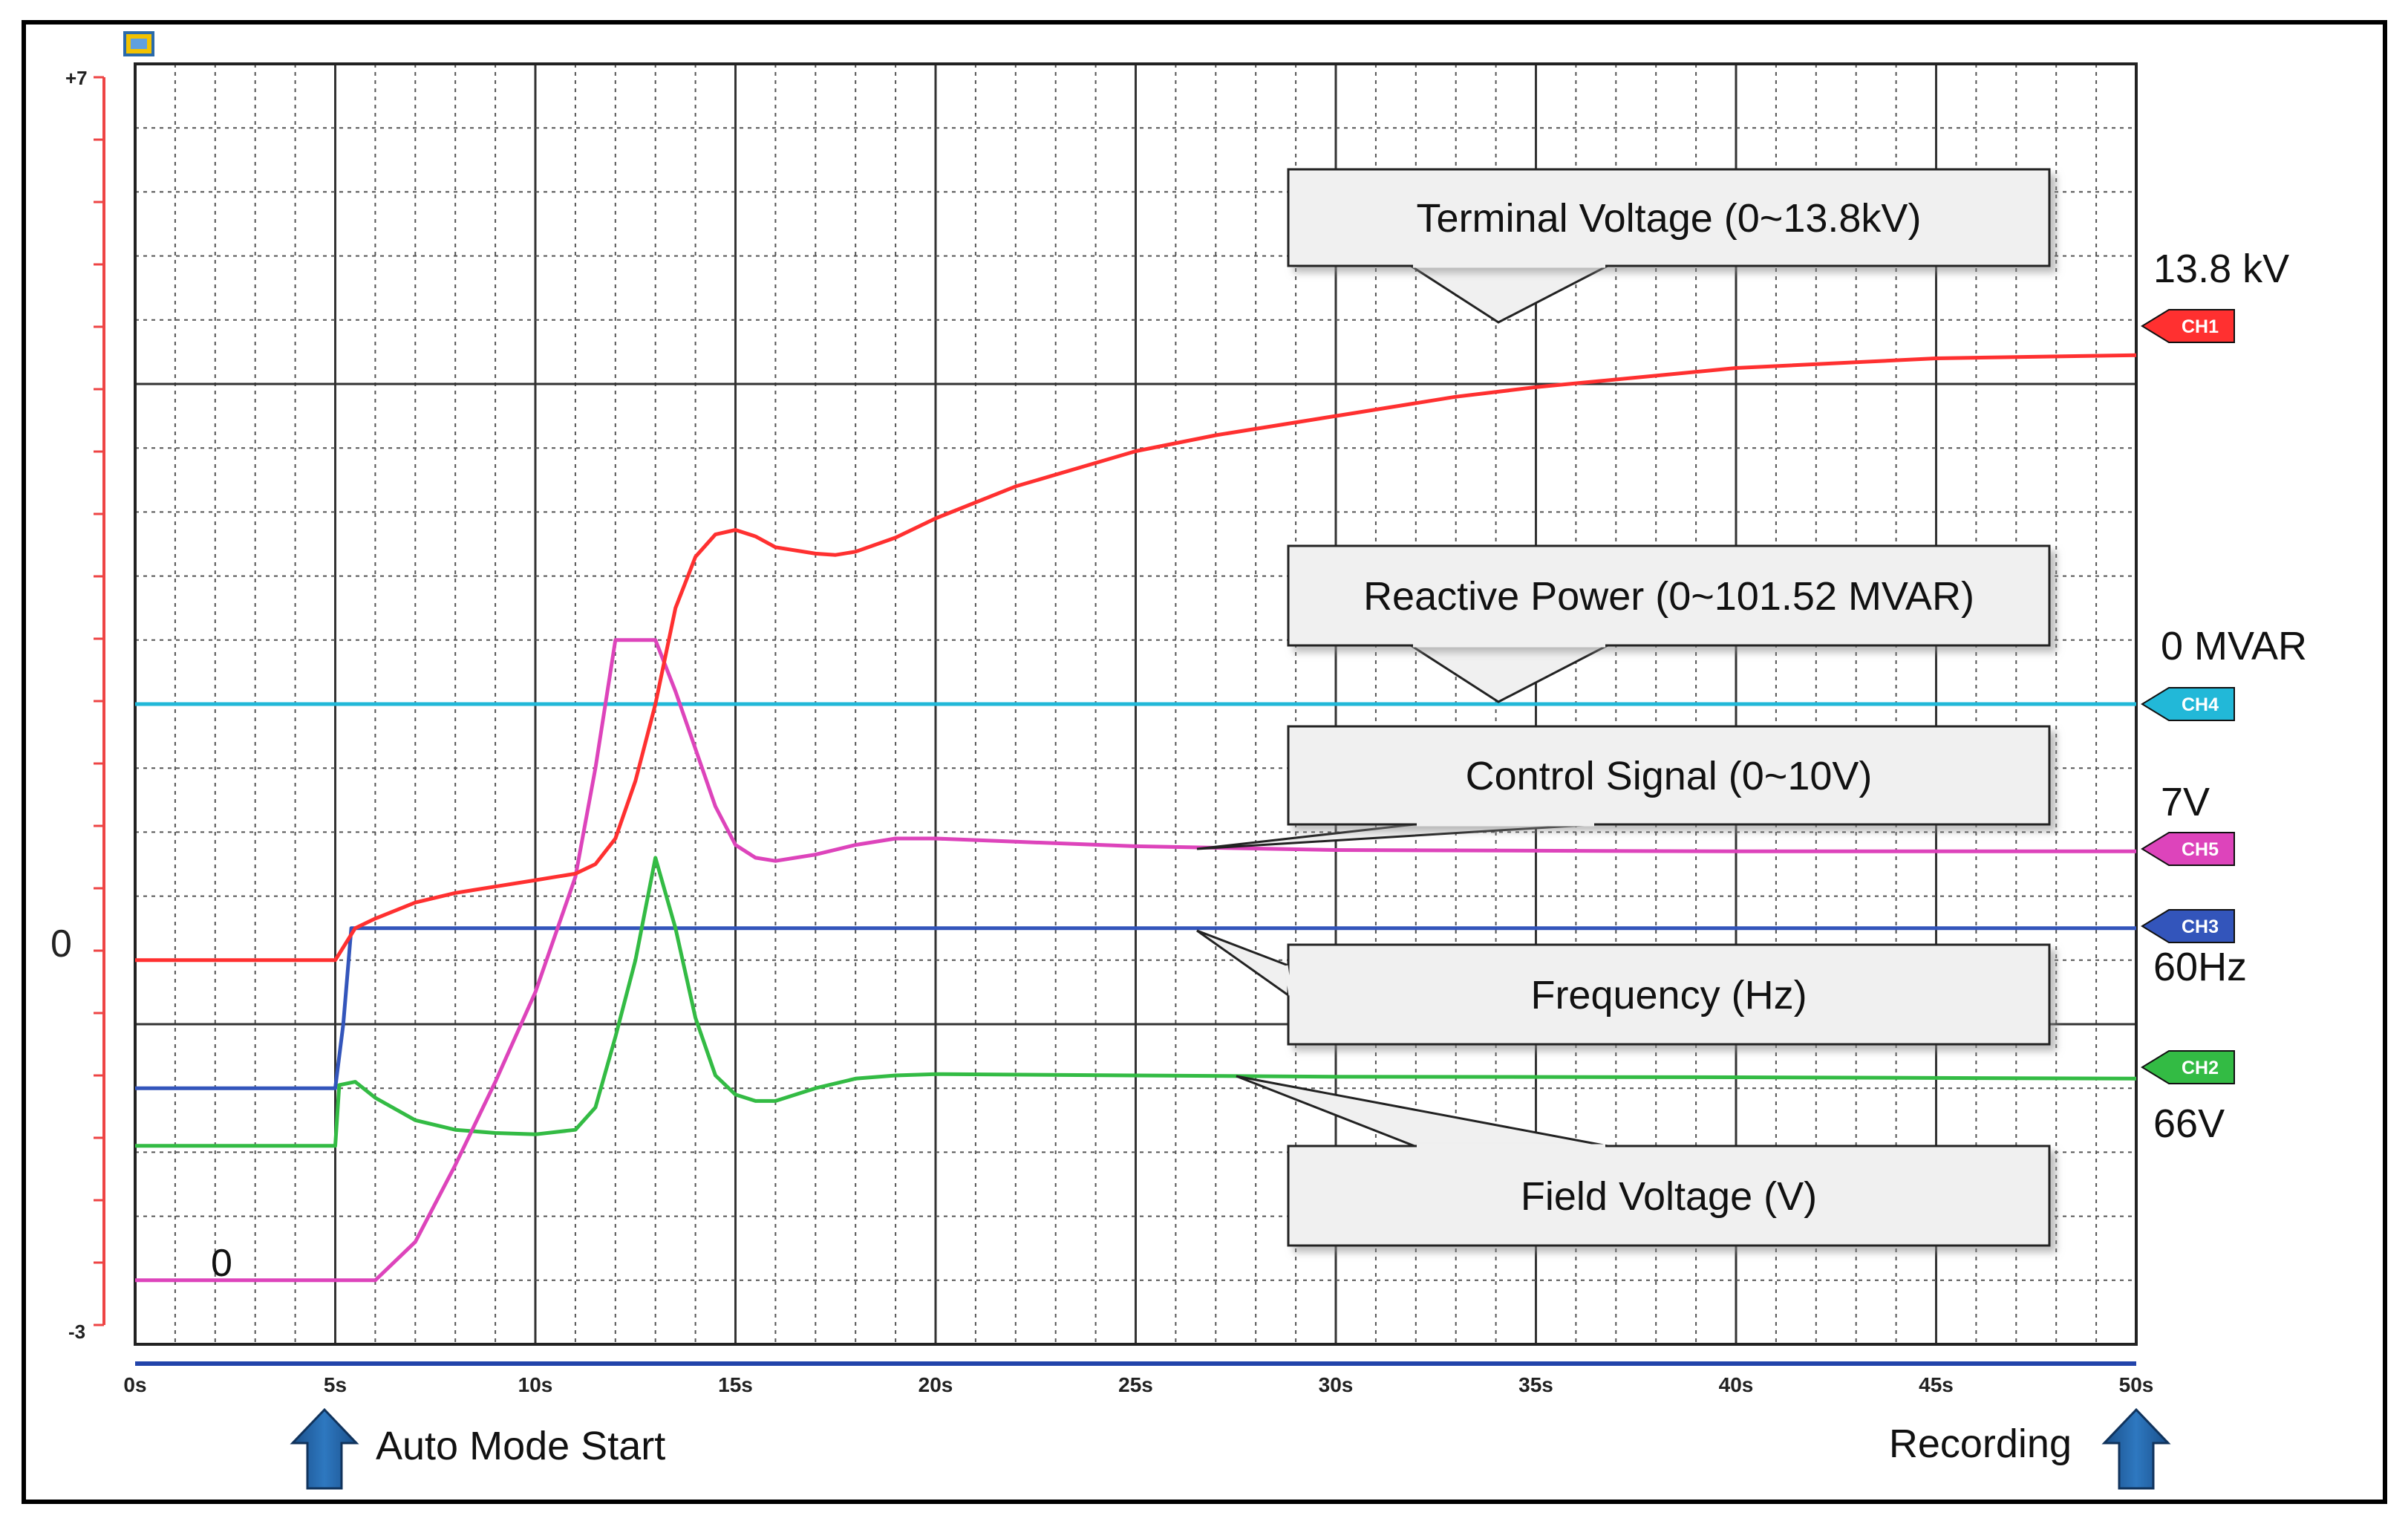  I want to click on callout-reactive-power: Reactive Power (0~101.52 MVAR), so click(1669, 623).